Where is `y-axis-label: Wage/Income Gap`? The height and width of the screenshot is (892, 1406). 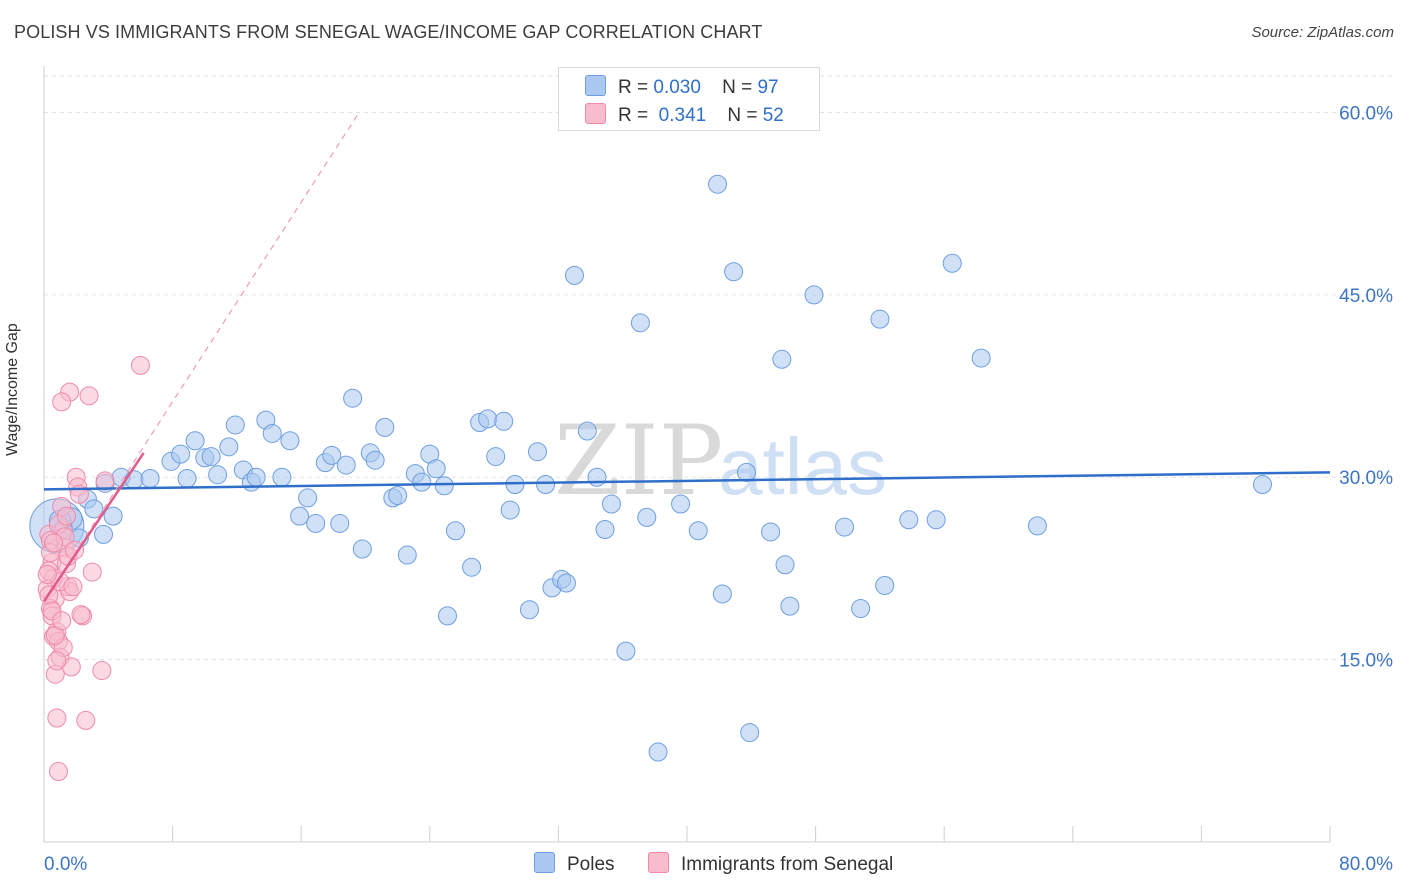
y-axis-label: Wage/Income Gap is located at coordinates (12, 389).